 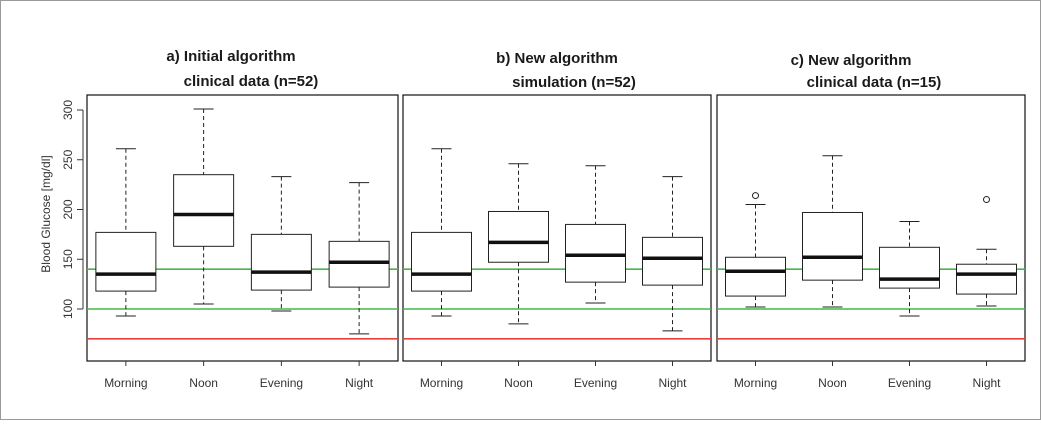 What do you see at coordinates (68, 309) in the screenshot?
I see `y-tick-label-100: 100` at bounding box center [68, 309].